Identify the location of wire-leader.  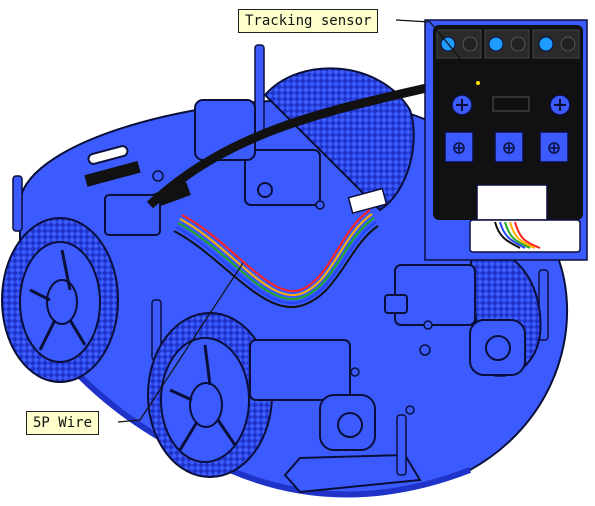
(180, 342).